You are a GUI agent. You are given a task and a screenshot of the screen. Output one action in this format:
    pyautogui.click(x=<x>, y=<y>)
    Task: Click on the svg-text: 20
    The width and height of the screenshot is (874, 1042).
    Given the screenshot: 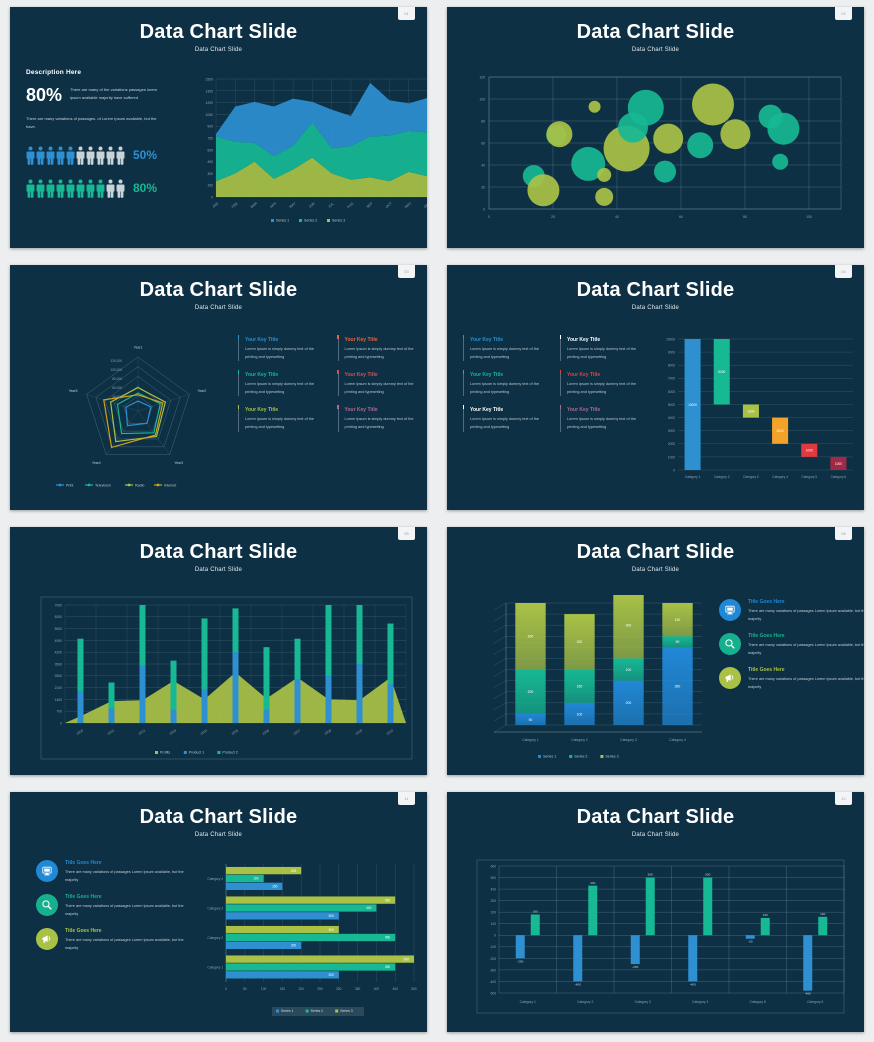 What is the action you would take?
    pyautogui.click(x=483, y=188)
    